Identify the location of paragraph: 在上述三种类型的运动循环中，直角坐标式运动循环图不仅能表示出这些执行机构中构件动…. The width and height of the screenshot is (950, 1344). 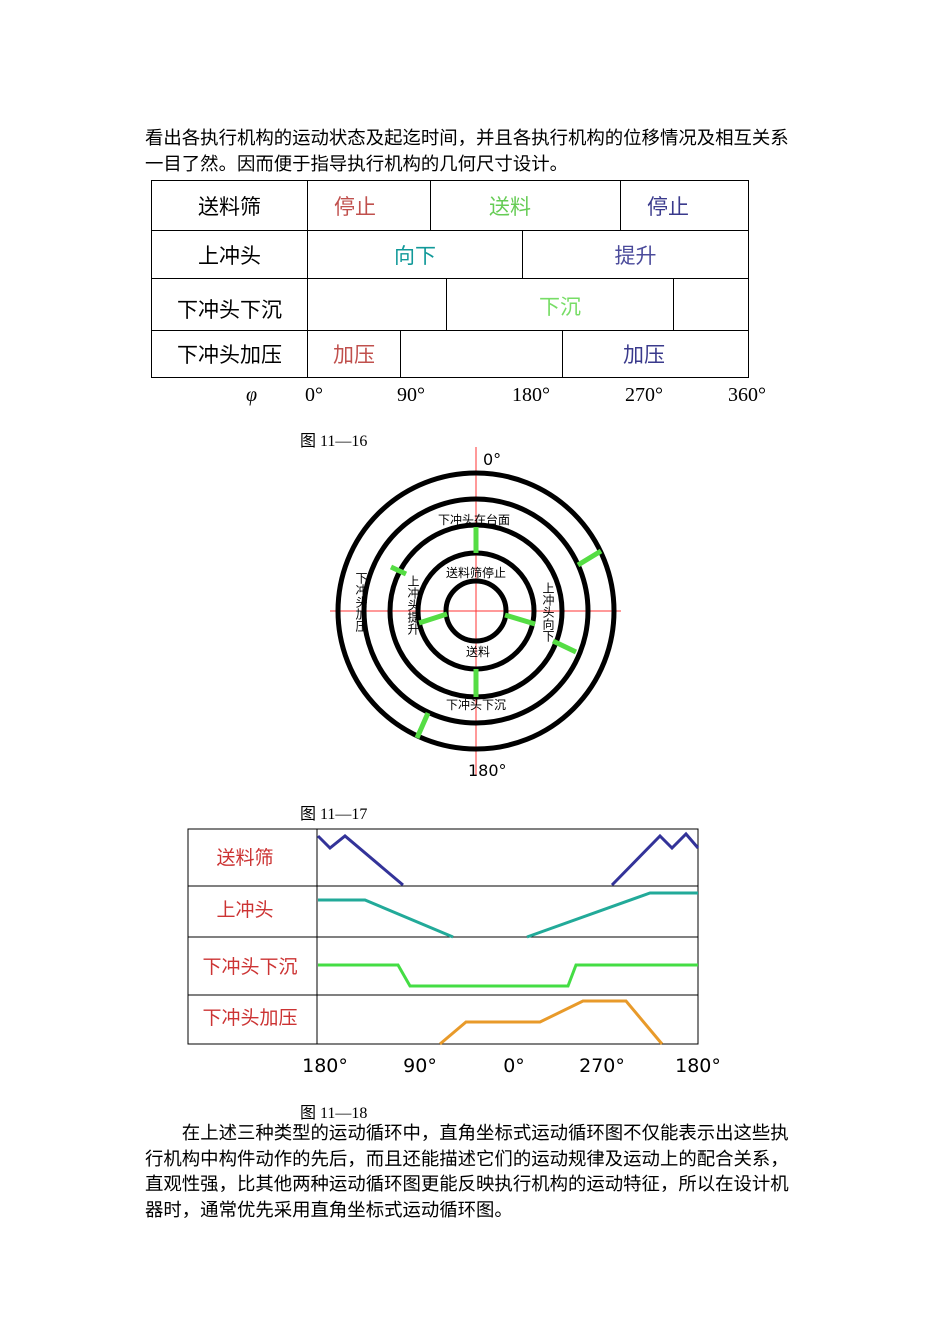
(467, 1171).